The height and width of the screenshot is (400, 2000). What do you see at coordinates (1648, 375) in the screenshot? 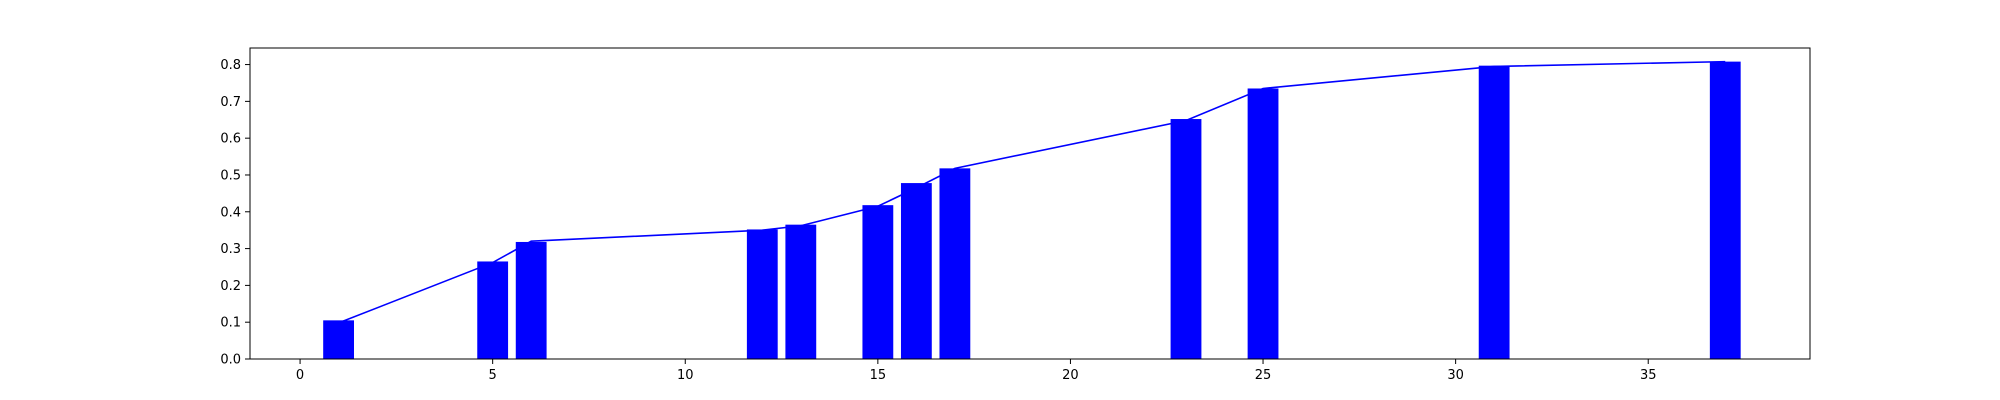
I see `x-tick-label-7: 35` at bounding box center [1648, 375].